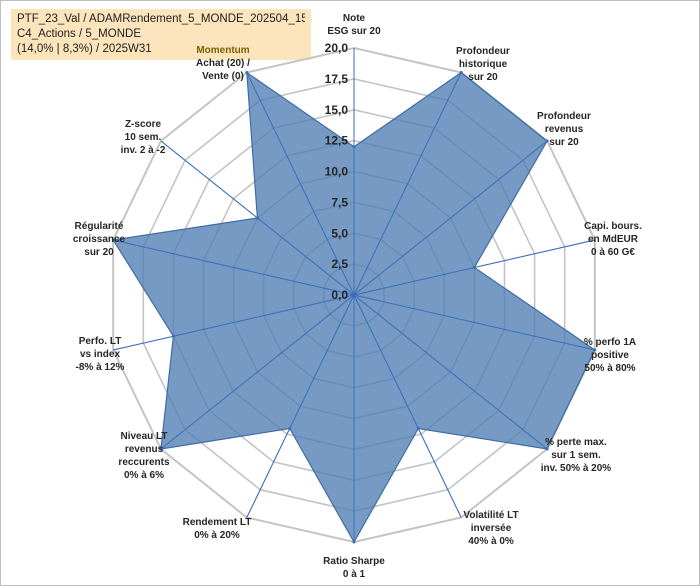 This screenshot has height=586, width=700. Describe the element at coordinates (144, 475) in the screenshot. I see `axis-label-10-line-4: 0% à 6%` at that location.